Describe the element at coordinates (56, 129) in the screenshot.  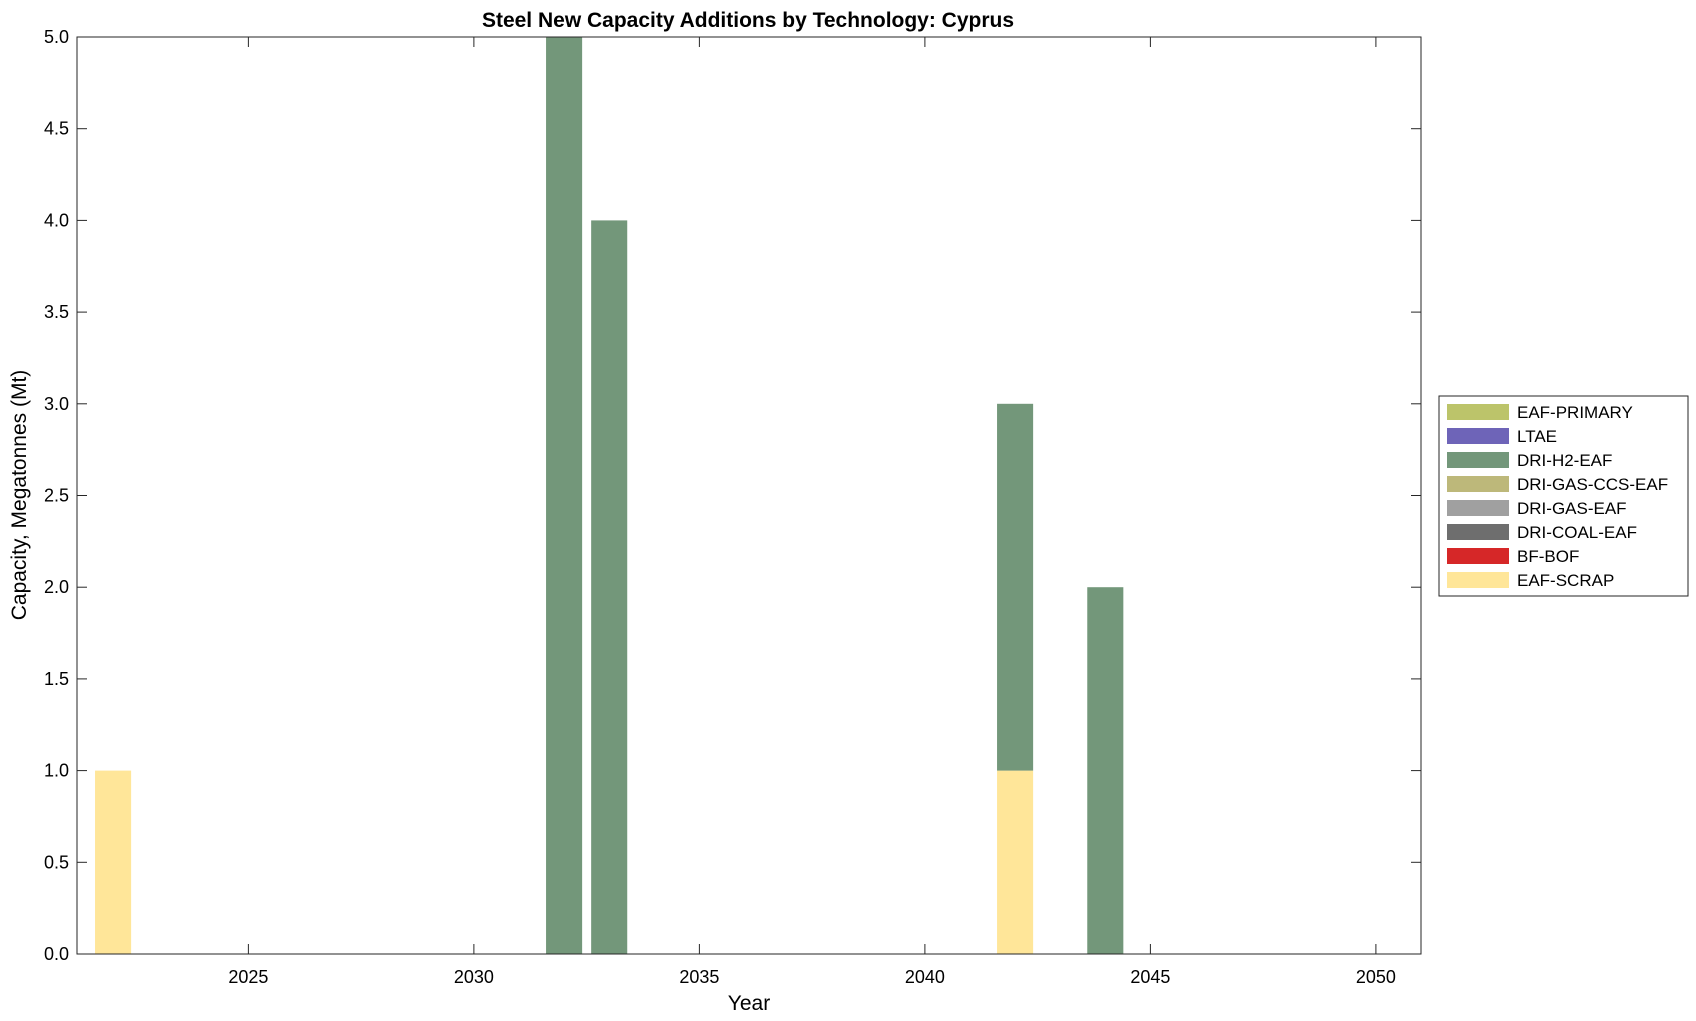
I see `y-tick-label: 4.5` at that location.